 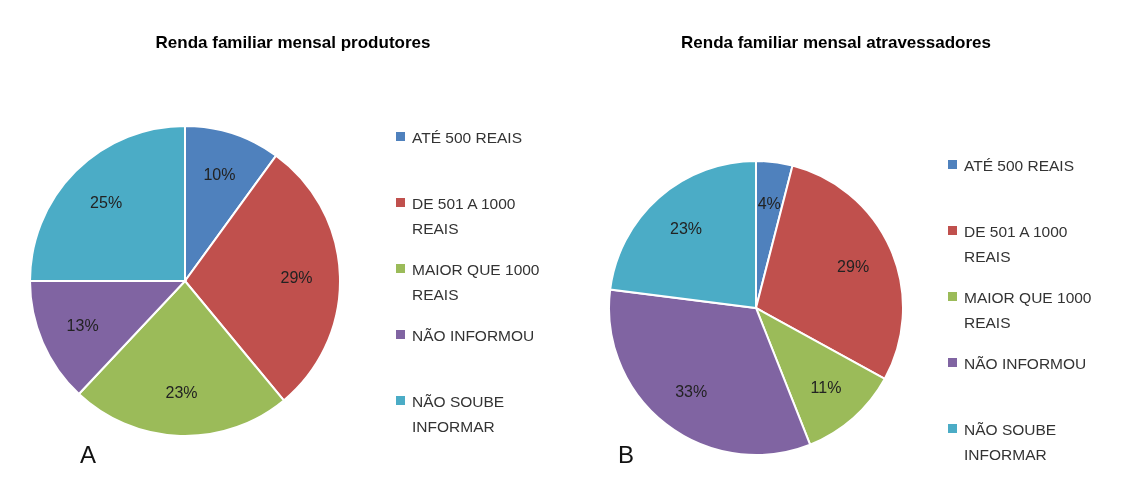 What do you see at coordinates (293, 42) in the screenshot?
I see `chart-title: Renda familiar mensal produtores` at bounding box center [293, 42].